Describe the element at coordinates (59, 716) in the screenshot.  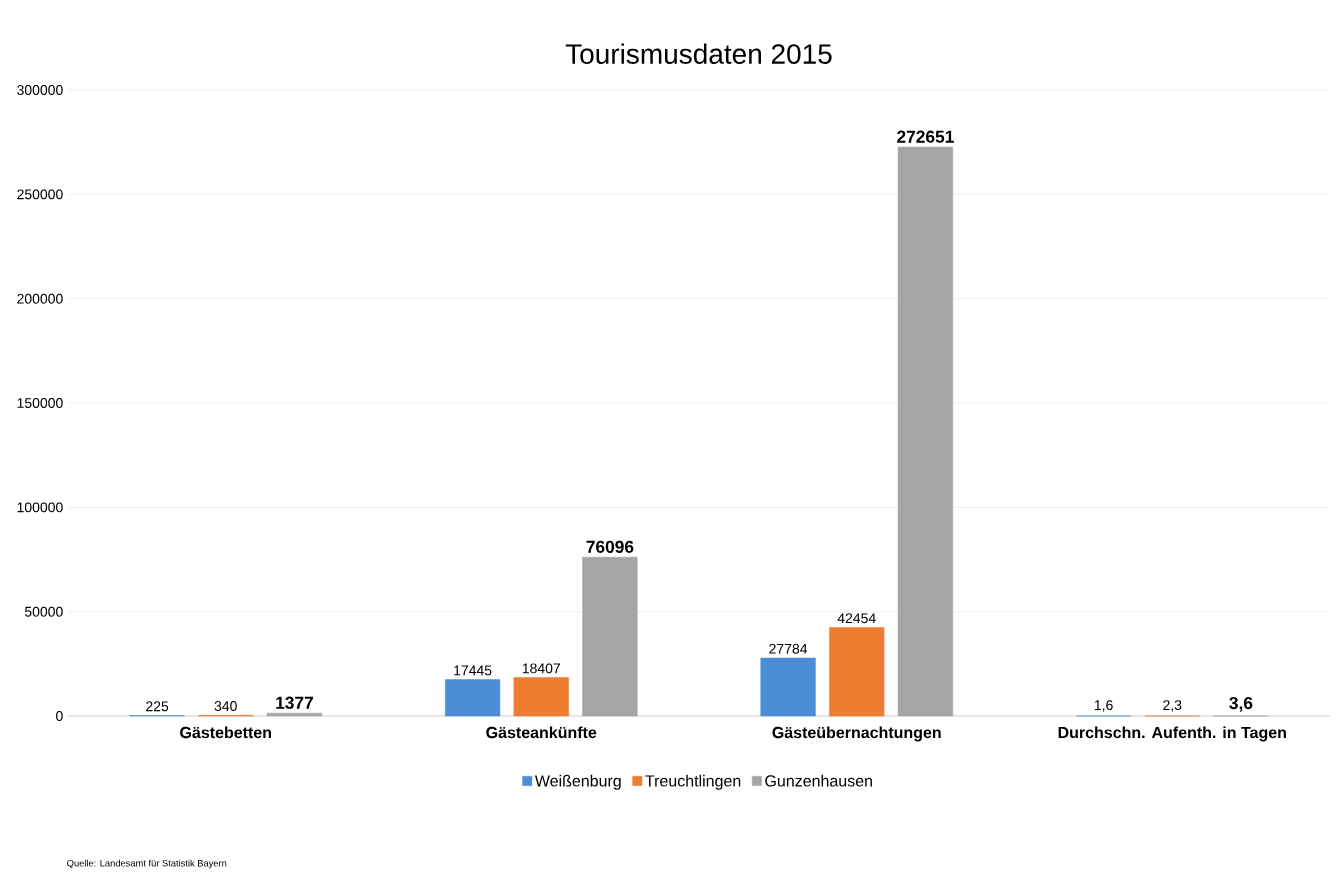
I see `y-tick-label: 0` at that location.